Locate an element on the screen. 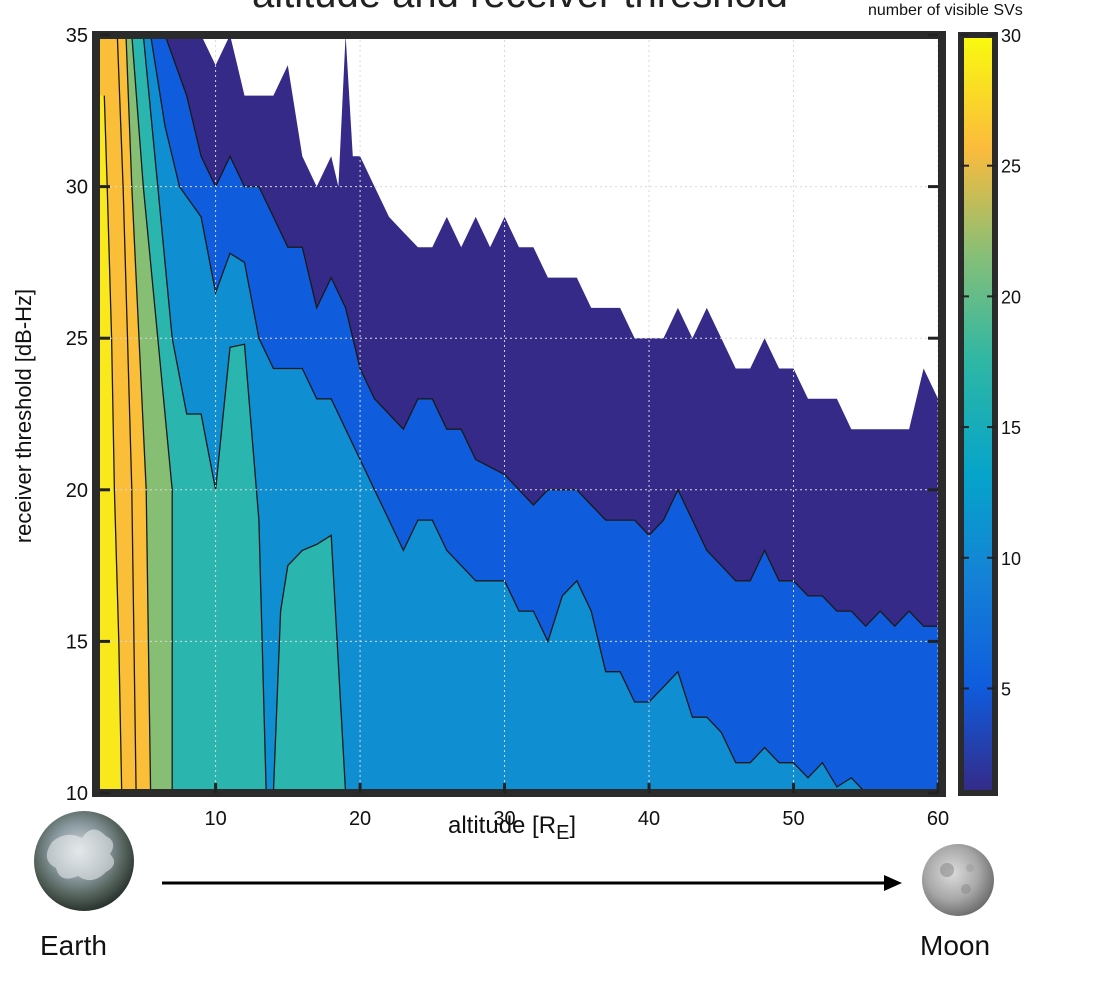  x-tick-label: 20 is located at coordinates (360, 819).